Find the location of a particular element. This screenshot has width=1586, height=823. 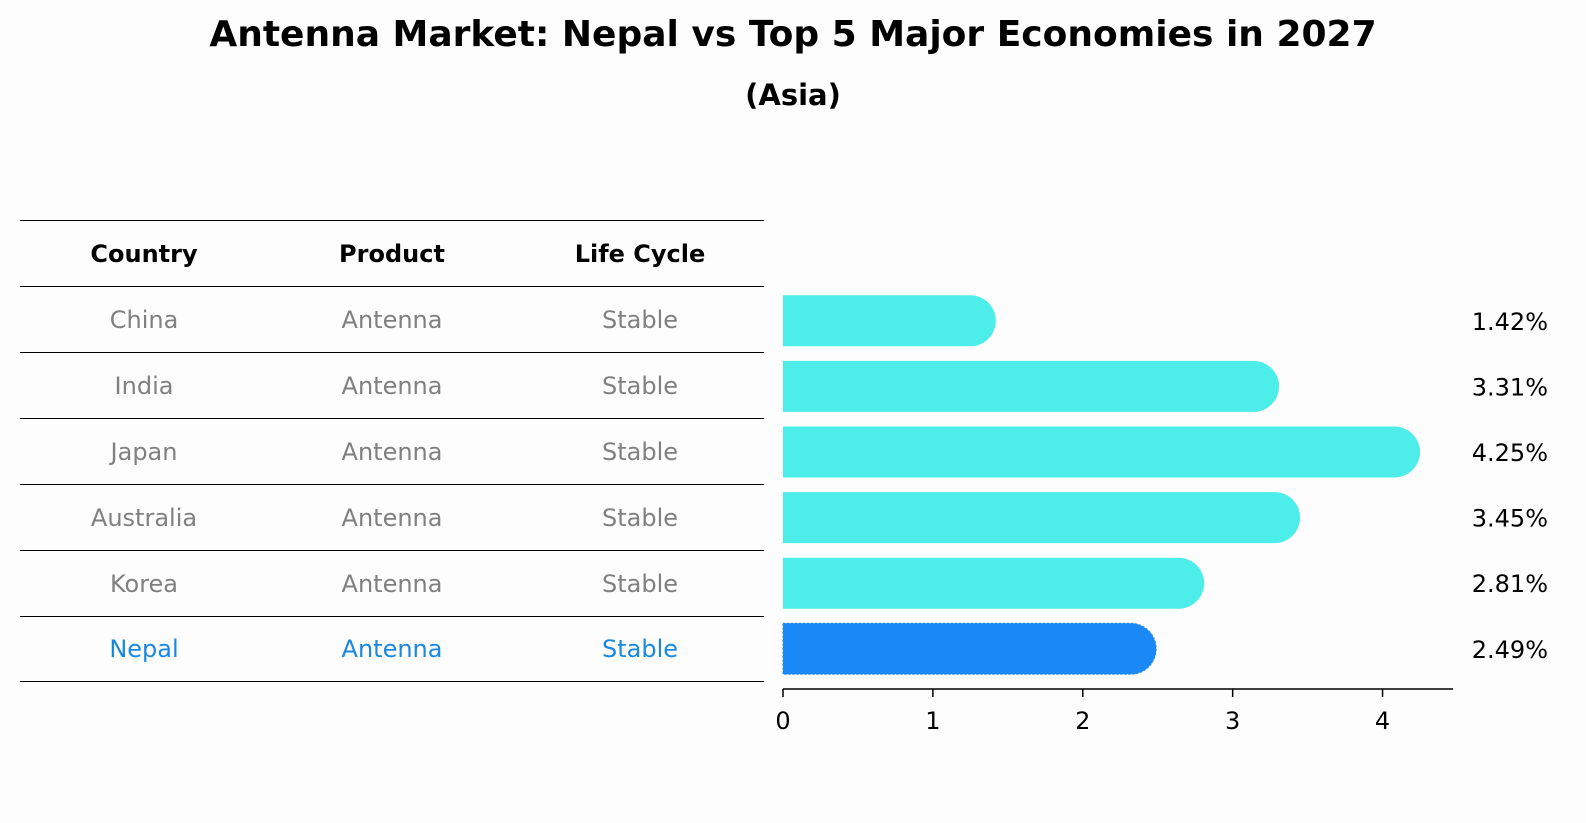

column-header-life-cycle: Life Cycle is located at coordinates (640, 253).